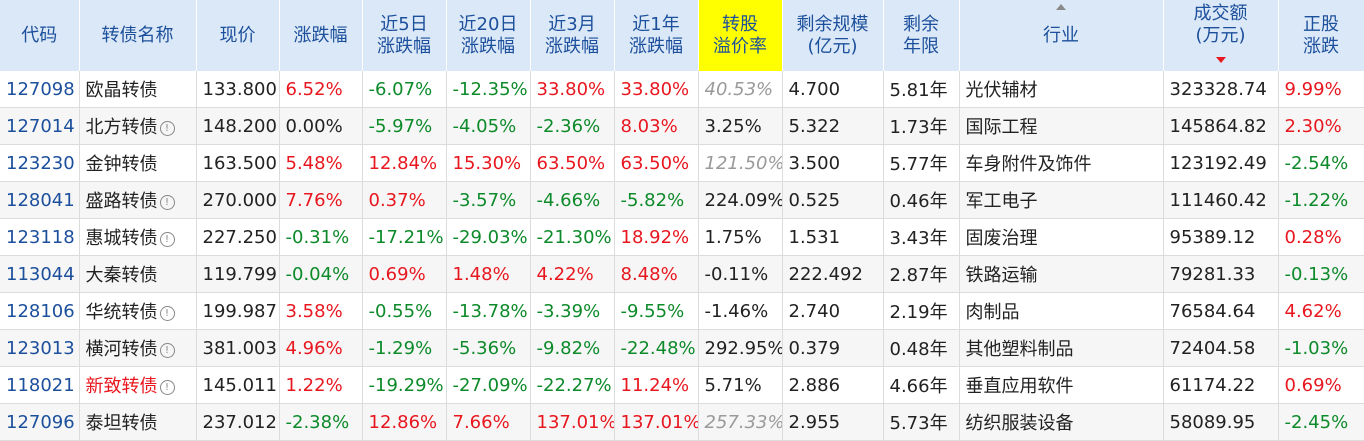 The image size is (1364, 441). What do you see at coordinates (121, 90) in the screenshot?
I see `bond-name-label: 欧晶转债` at bounding box center [121, 90].